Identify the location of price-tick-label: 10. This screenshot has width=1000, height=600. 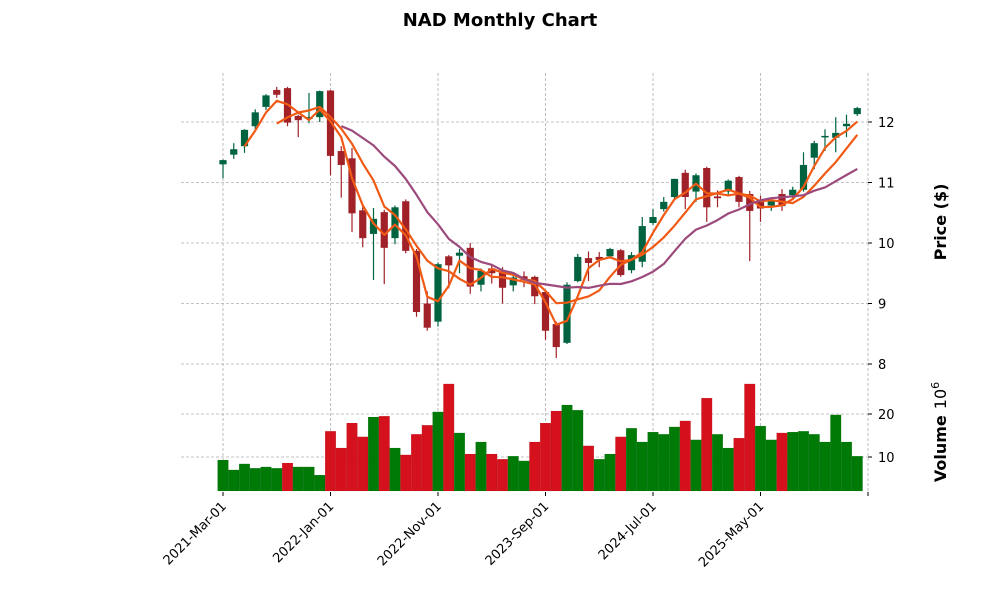
(886, 244).